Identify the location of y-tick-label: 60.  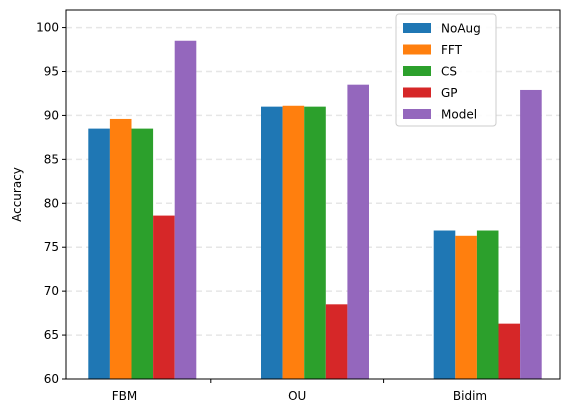
(51, 379).